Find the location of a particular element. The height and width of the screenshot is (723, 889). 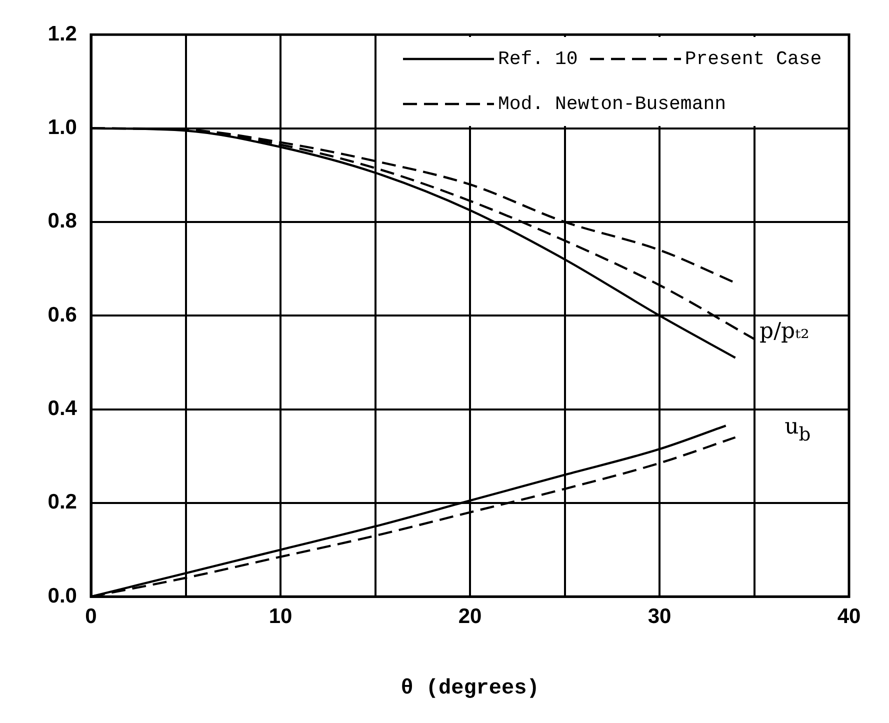

y-tick-label: 0.0 is located at coordinates (62, 596).